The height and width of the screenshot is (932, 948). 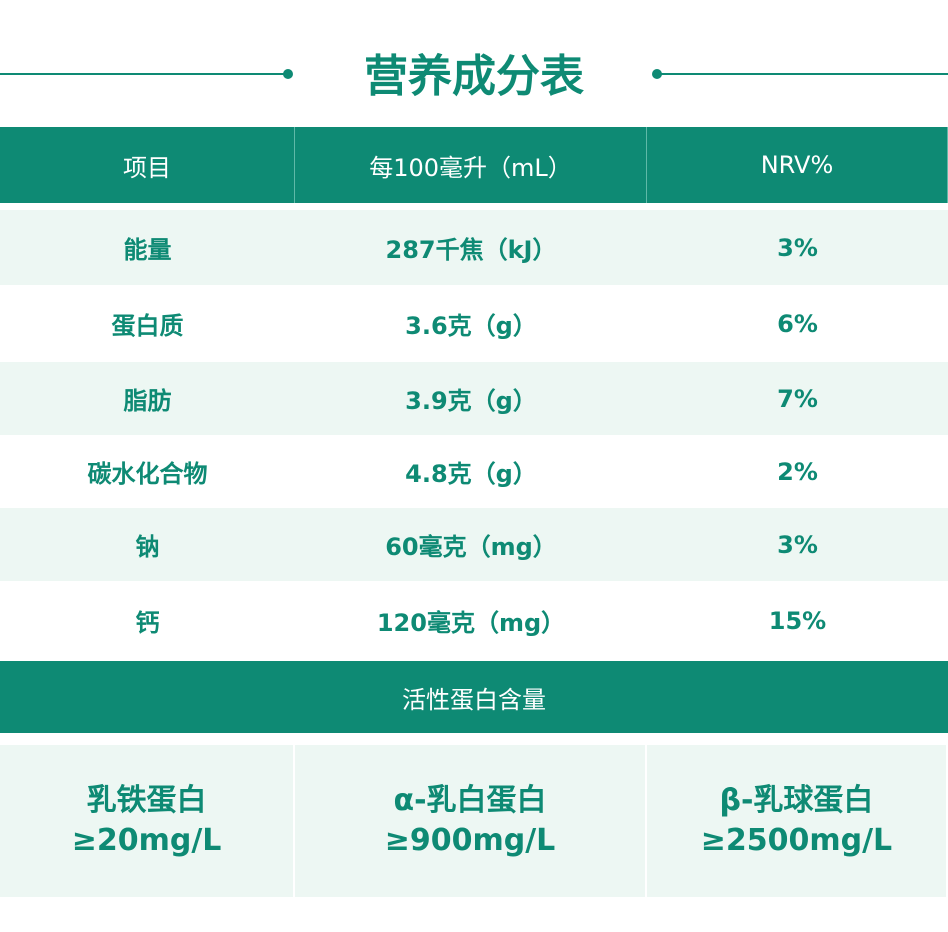 I want to click on table-row: 钙 120毫克（mg） 15%, so click(x=474, y=620).